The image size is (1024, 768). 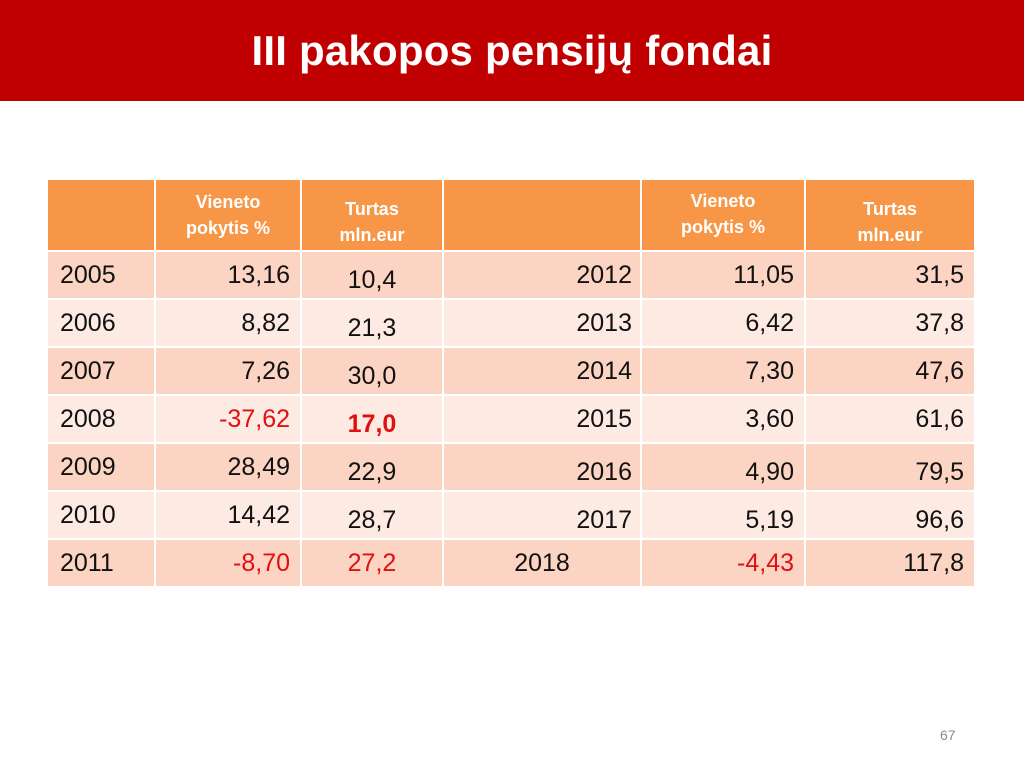 What do you see at coordinates (948, 735) in the screenshot?
I see `page-number: 67` at bounding box center [948, 735].